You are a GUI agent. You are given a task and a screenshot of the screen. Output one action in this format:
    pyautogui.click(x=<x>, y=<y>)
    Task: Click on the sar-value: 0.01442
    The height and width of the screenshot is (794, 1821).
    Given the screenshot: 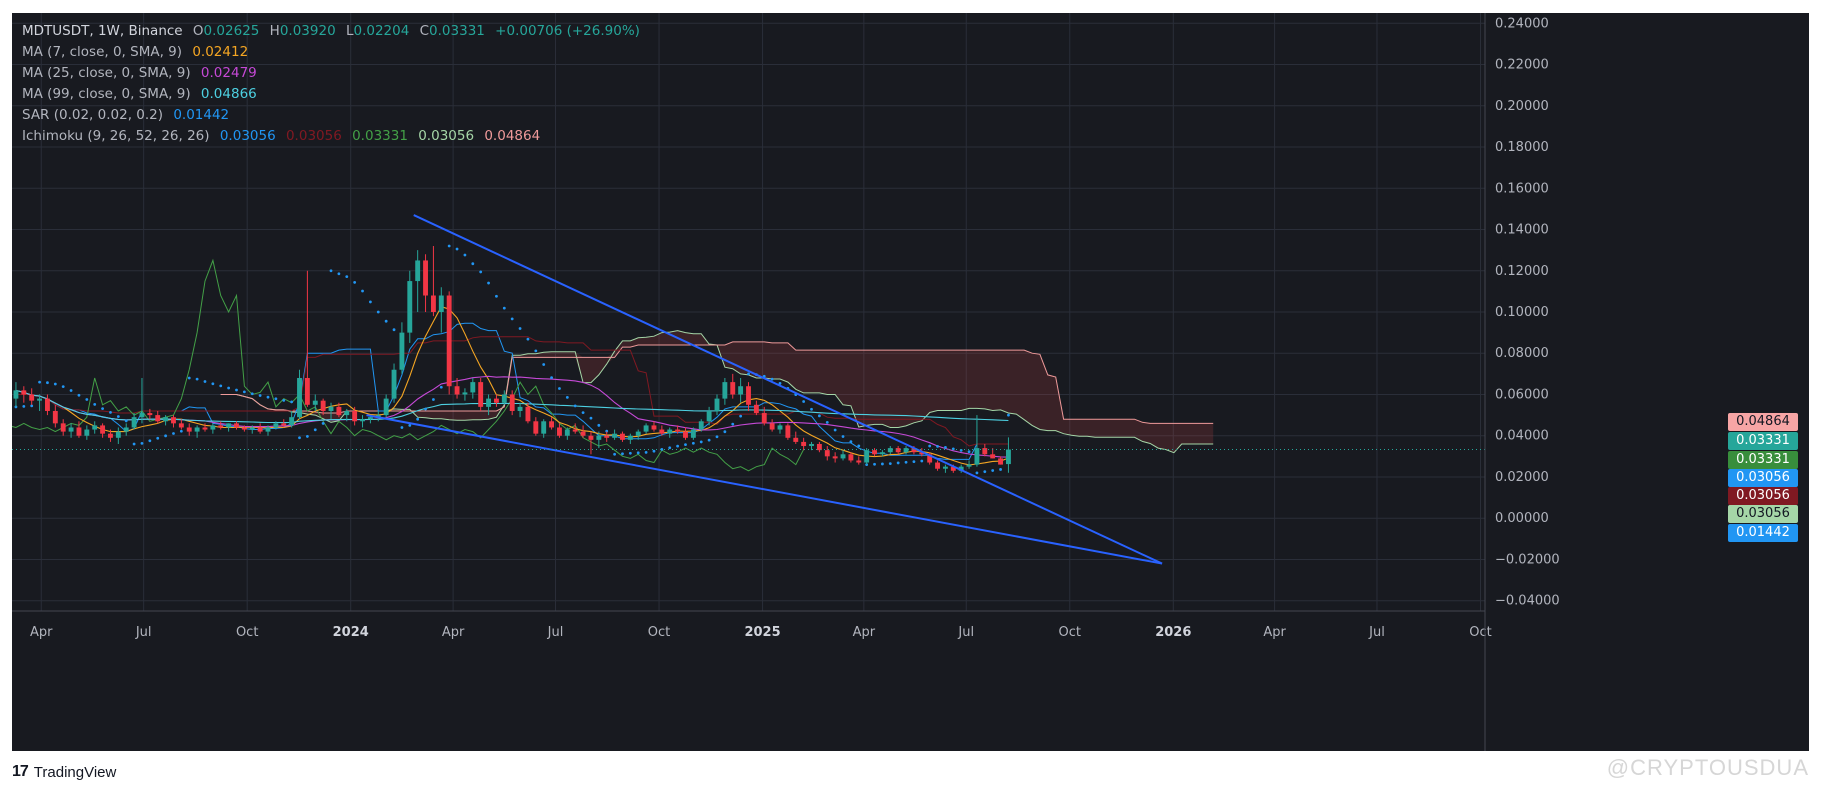 What is the action you would take?
    pyautogui.click(x=201, y=115)
    